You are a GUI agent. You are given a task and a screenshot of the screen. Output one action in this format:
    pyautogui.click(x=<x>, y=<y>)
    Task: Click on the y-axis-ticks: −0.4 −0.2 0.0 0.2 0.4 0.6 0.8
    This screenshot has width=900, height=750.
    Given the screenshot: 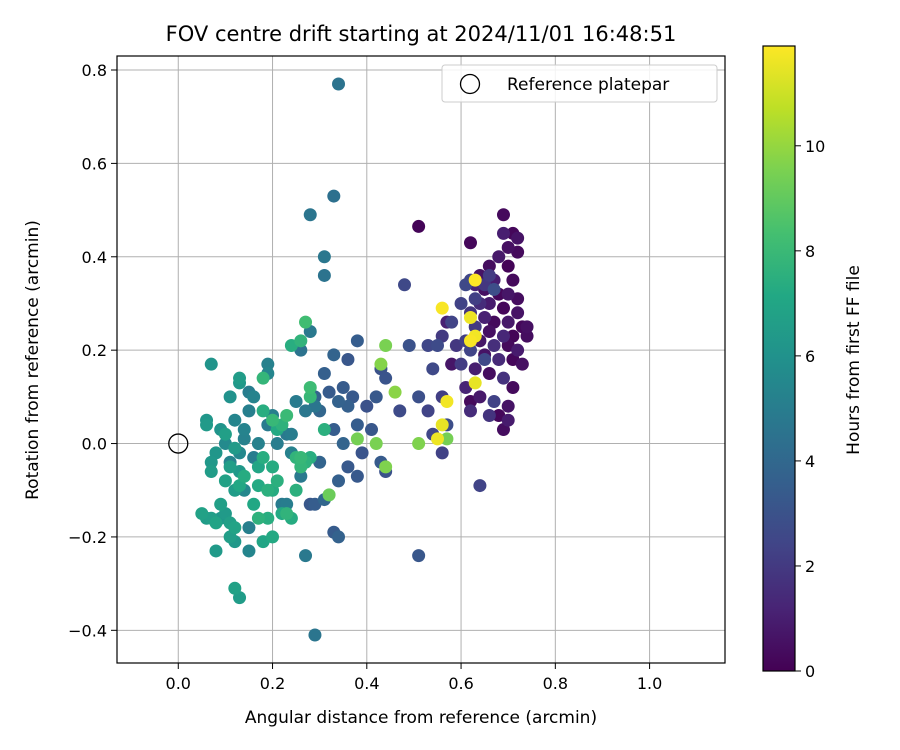 What is the action you would take?
    pyautogui.click(x=92, y=350)
    